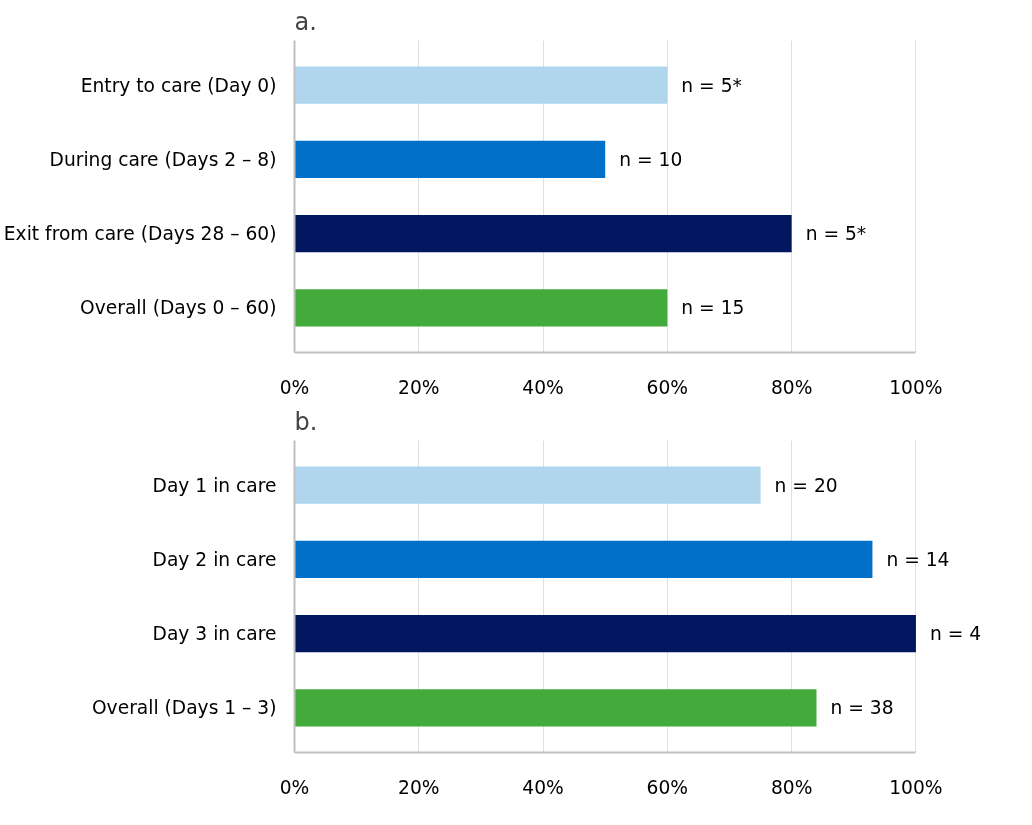  Describe the element at coordinates (214, 634) in the screenshot. I see `y-tick-label: Day 3 in care` at that location.